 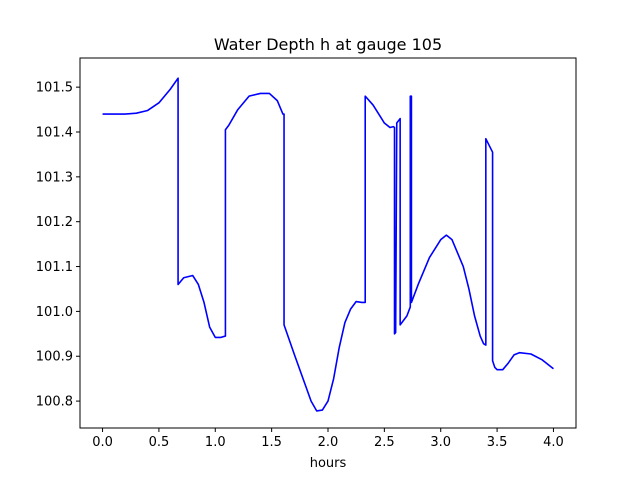 What do you see at coordinates (440, 442) in the screenshot?
I see `x-tick-label: 3.0` at bounding box center [440, 442].